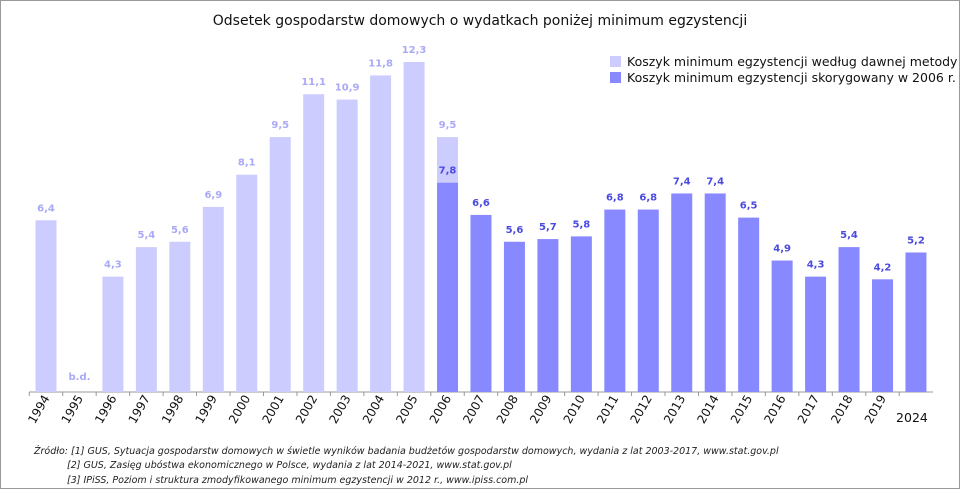  Describe the element at coordinates (339, 409) in the screenshot. I see `x-tick-label: 2003` at that location.